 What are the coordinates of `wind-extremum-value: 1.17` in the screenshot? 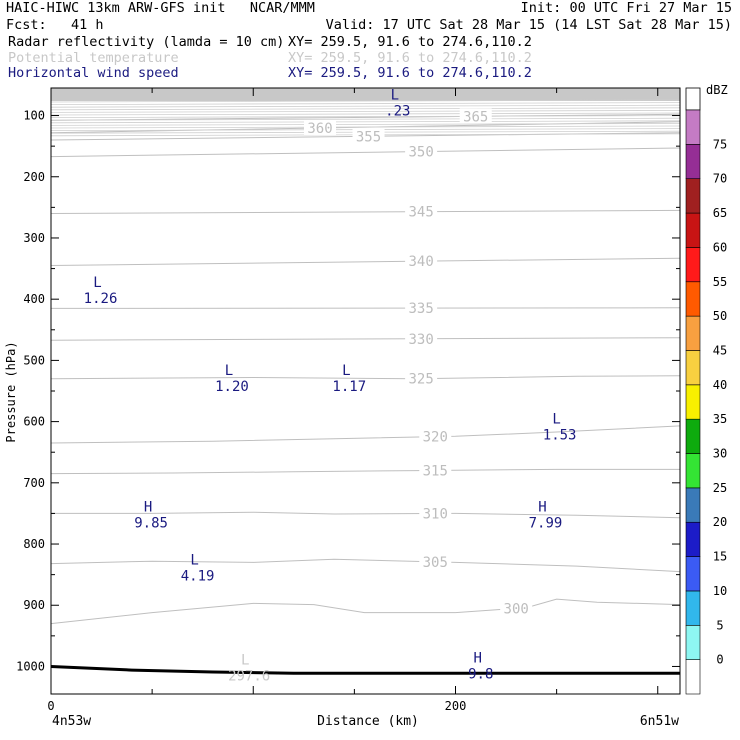 It's located at (349, 387).